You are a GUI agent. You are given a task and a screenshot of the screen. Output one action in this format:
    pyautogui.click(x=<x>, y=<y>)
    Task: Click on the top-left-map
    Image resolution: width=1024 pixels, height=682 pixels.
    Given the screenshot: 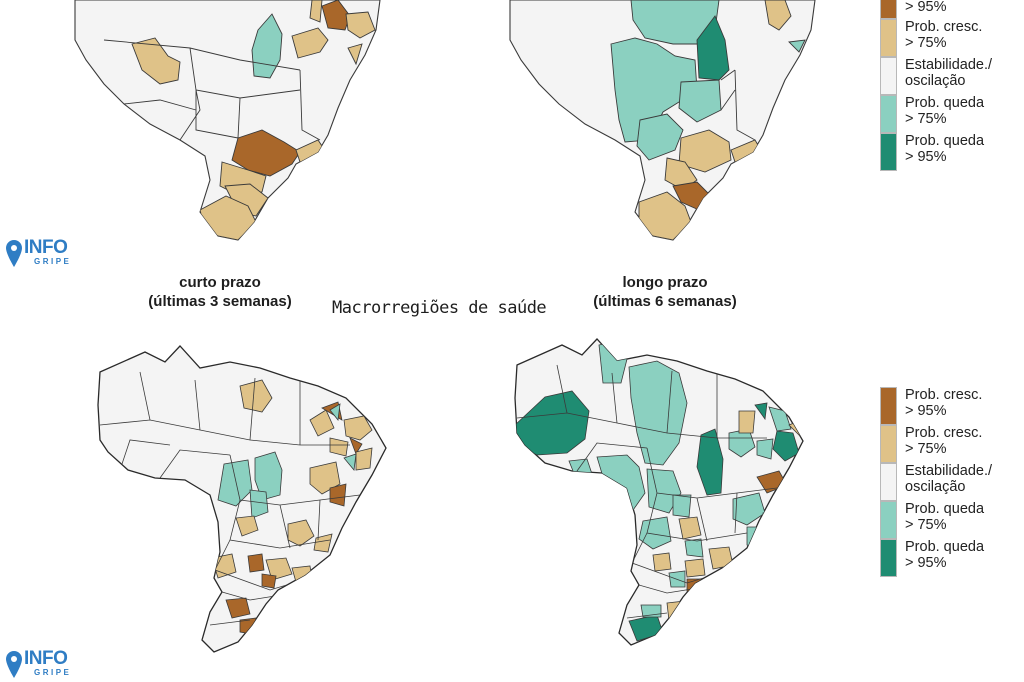 What is the action you would take?
    pyautogui.click(x=227, y=120)
    